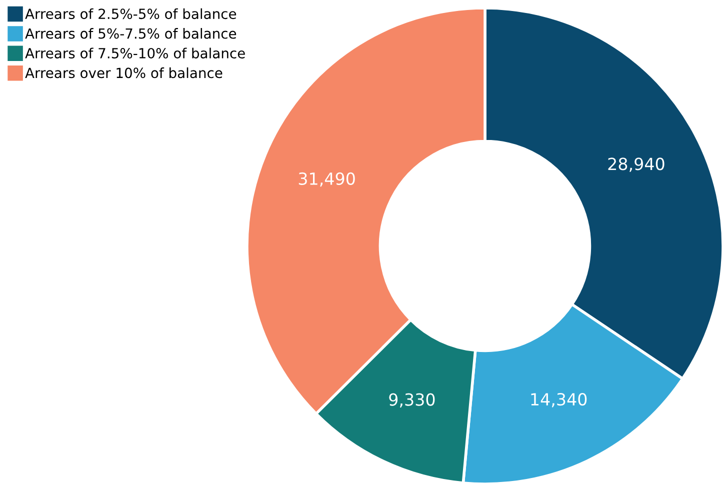  Describe the element at coordinates (123, 72) in the screenshot. I see `legend-label: Arrears over 10% of balance` at that location.